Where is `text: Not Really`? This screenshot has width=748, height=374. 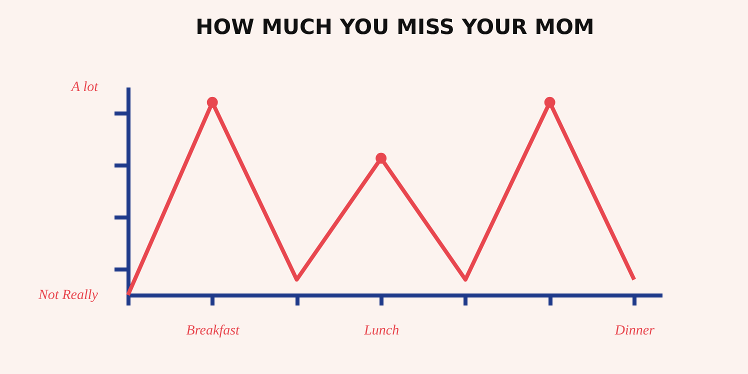 text: Not Really is located at coordinates (68, 295).